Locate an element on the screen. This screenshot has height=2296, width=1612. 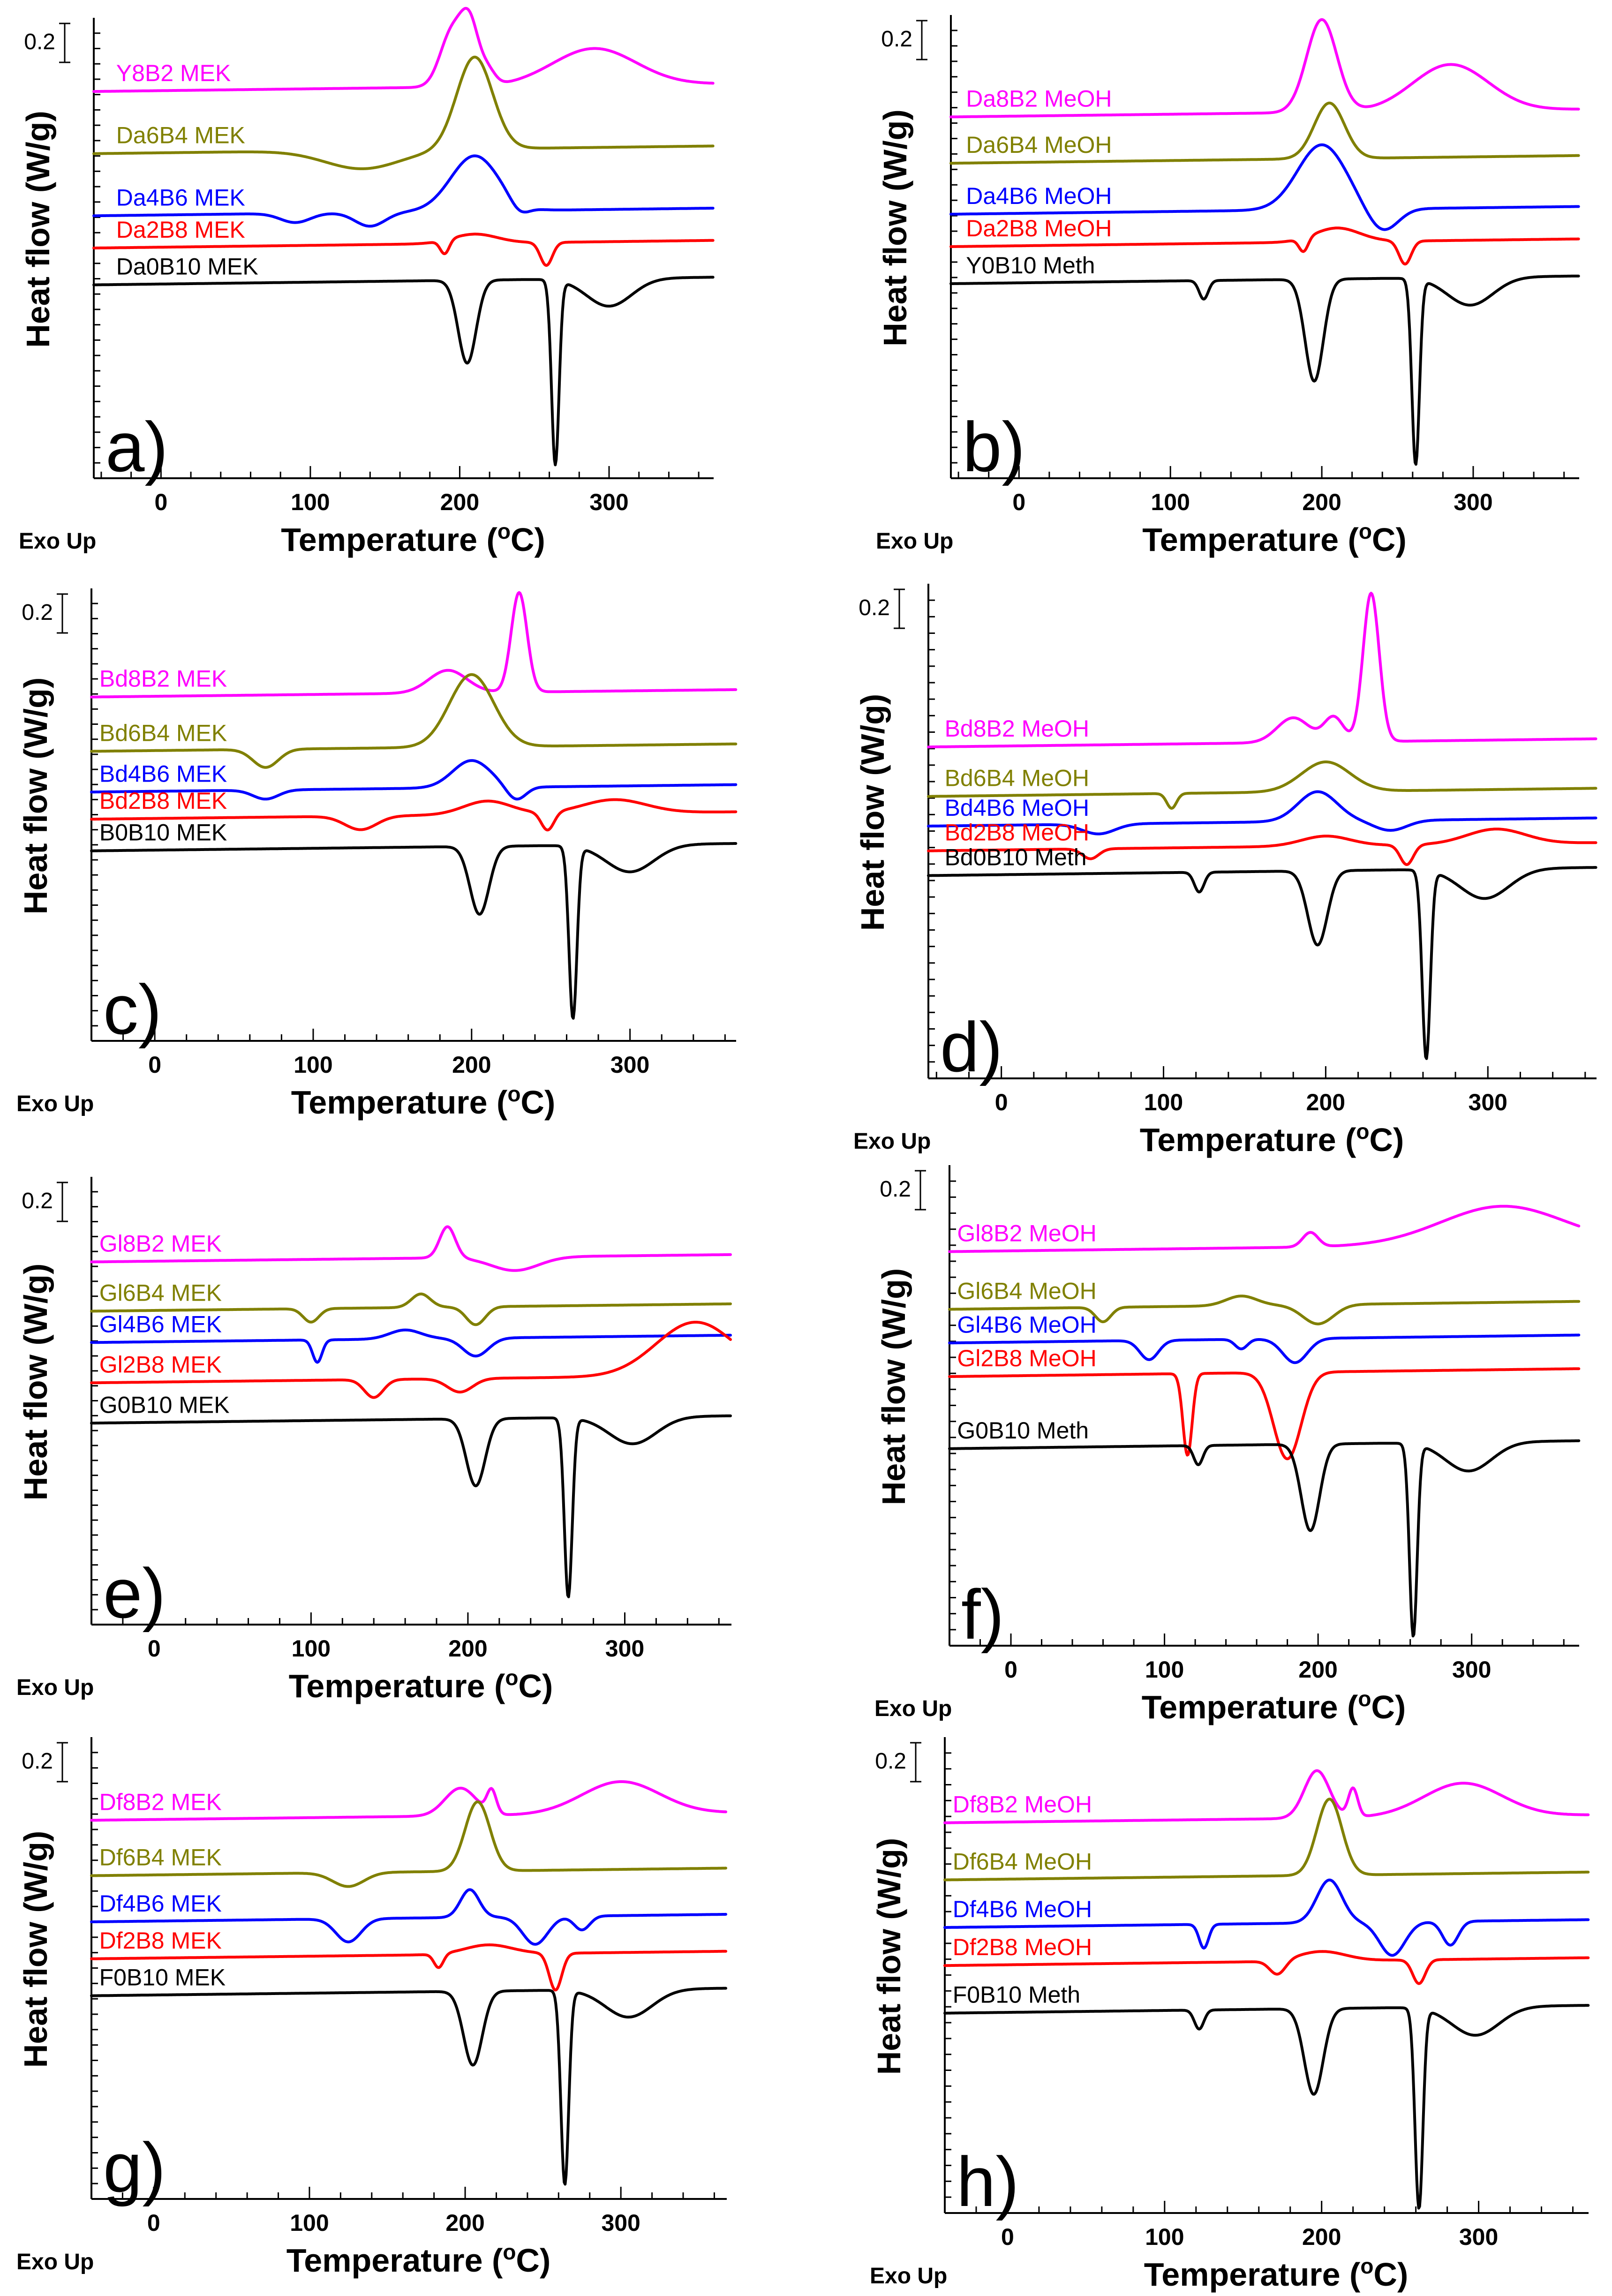
panel-label: d) is located at coordinates (971, 1047).